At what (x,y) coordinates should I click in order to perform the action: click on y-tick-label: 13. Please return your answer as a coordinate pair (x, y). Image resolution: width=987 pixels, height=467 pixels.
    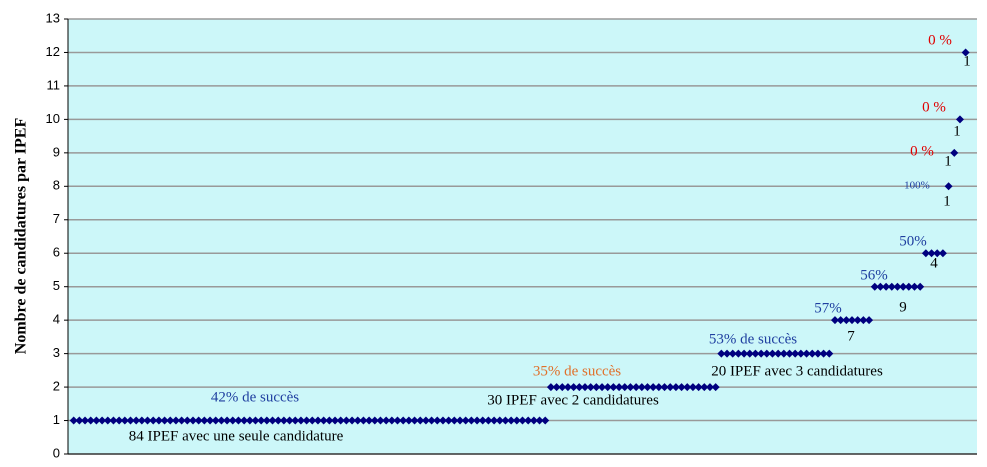
    Looking at the image, I should click on (53, 17).